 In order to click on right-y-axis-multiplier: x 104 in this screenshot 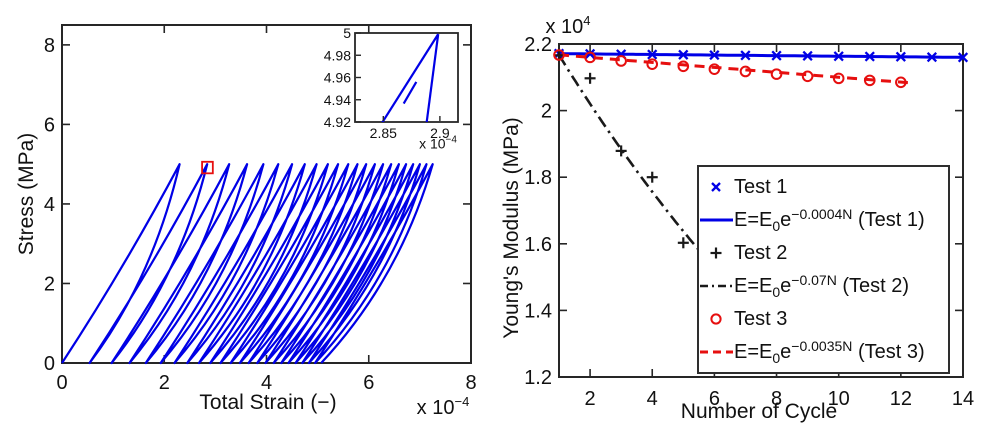, I will do `click(567, 26)`.